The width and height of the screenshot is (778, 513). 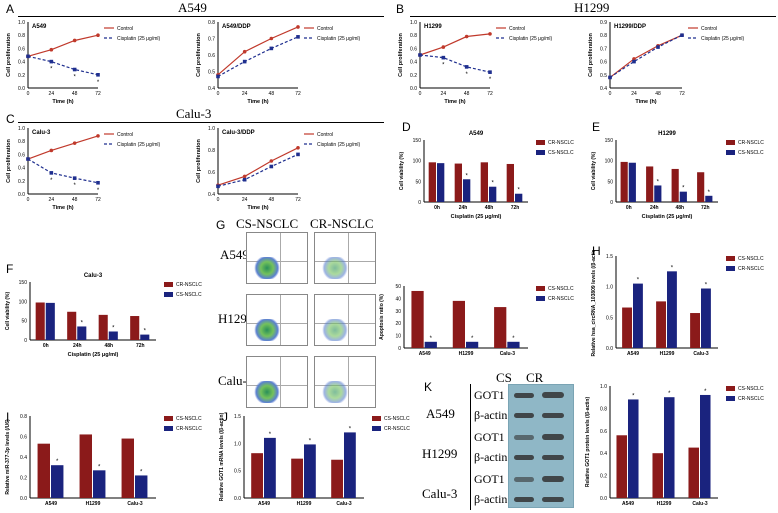 I want to click on x-tick-label: 72h, so click(x=140, y=346).